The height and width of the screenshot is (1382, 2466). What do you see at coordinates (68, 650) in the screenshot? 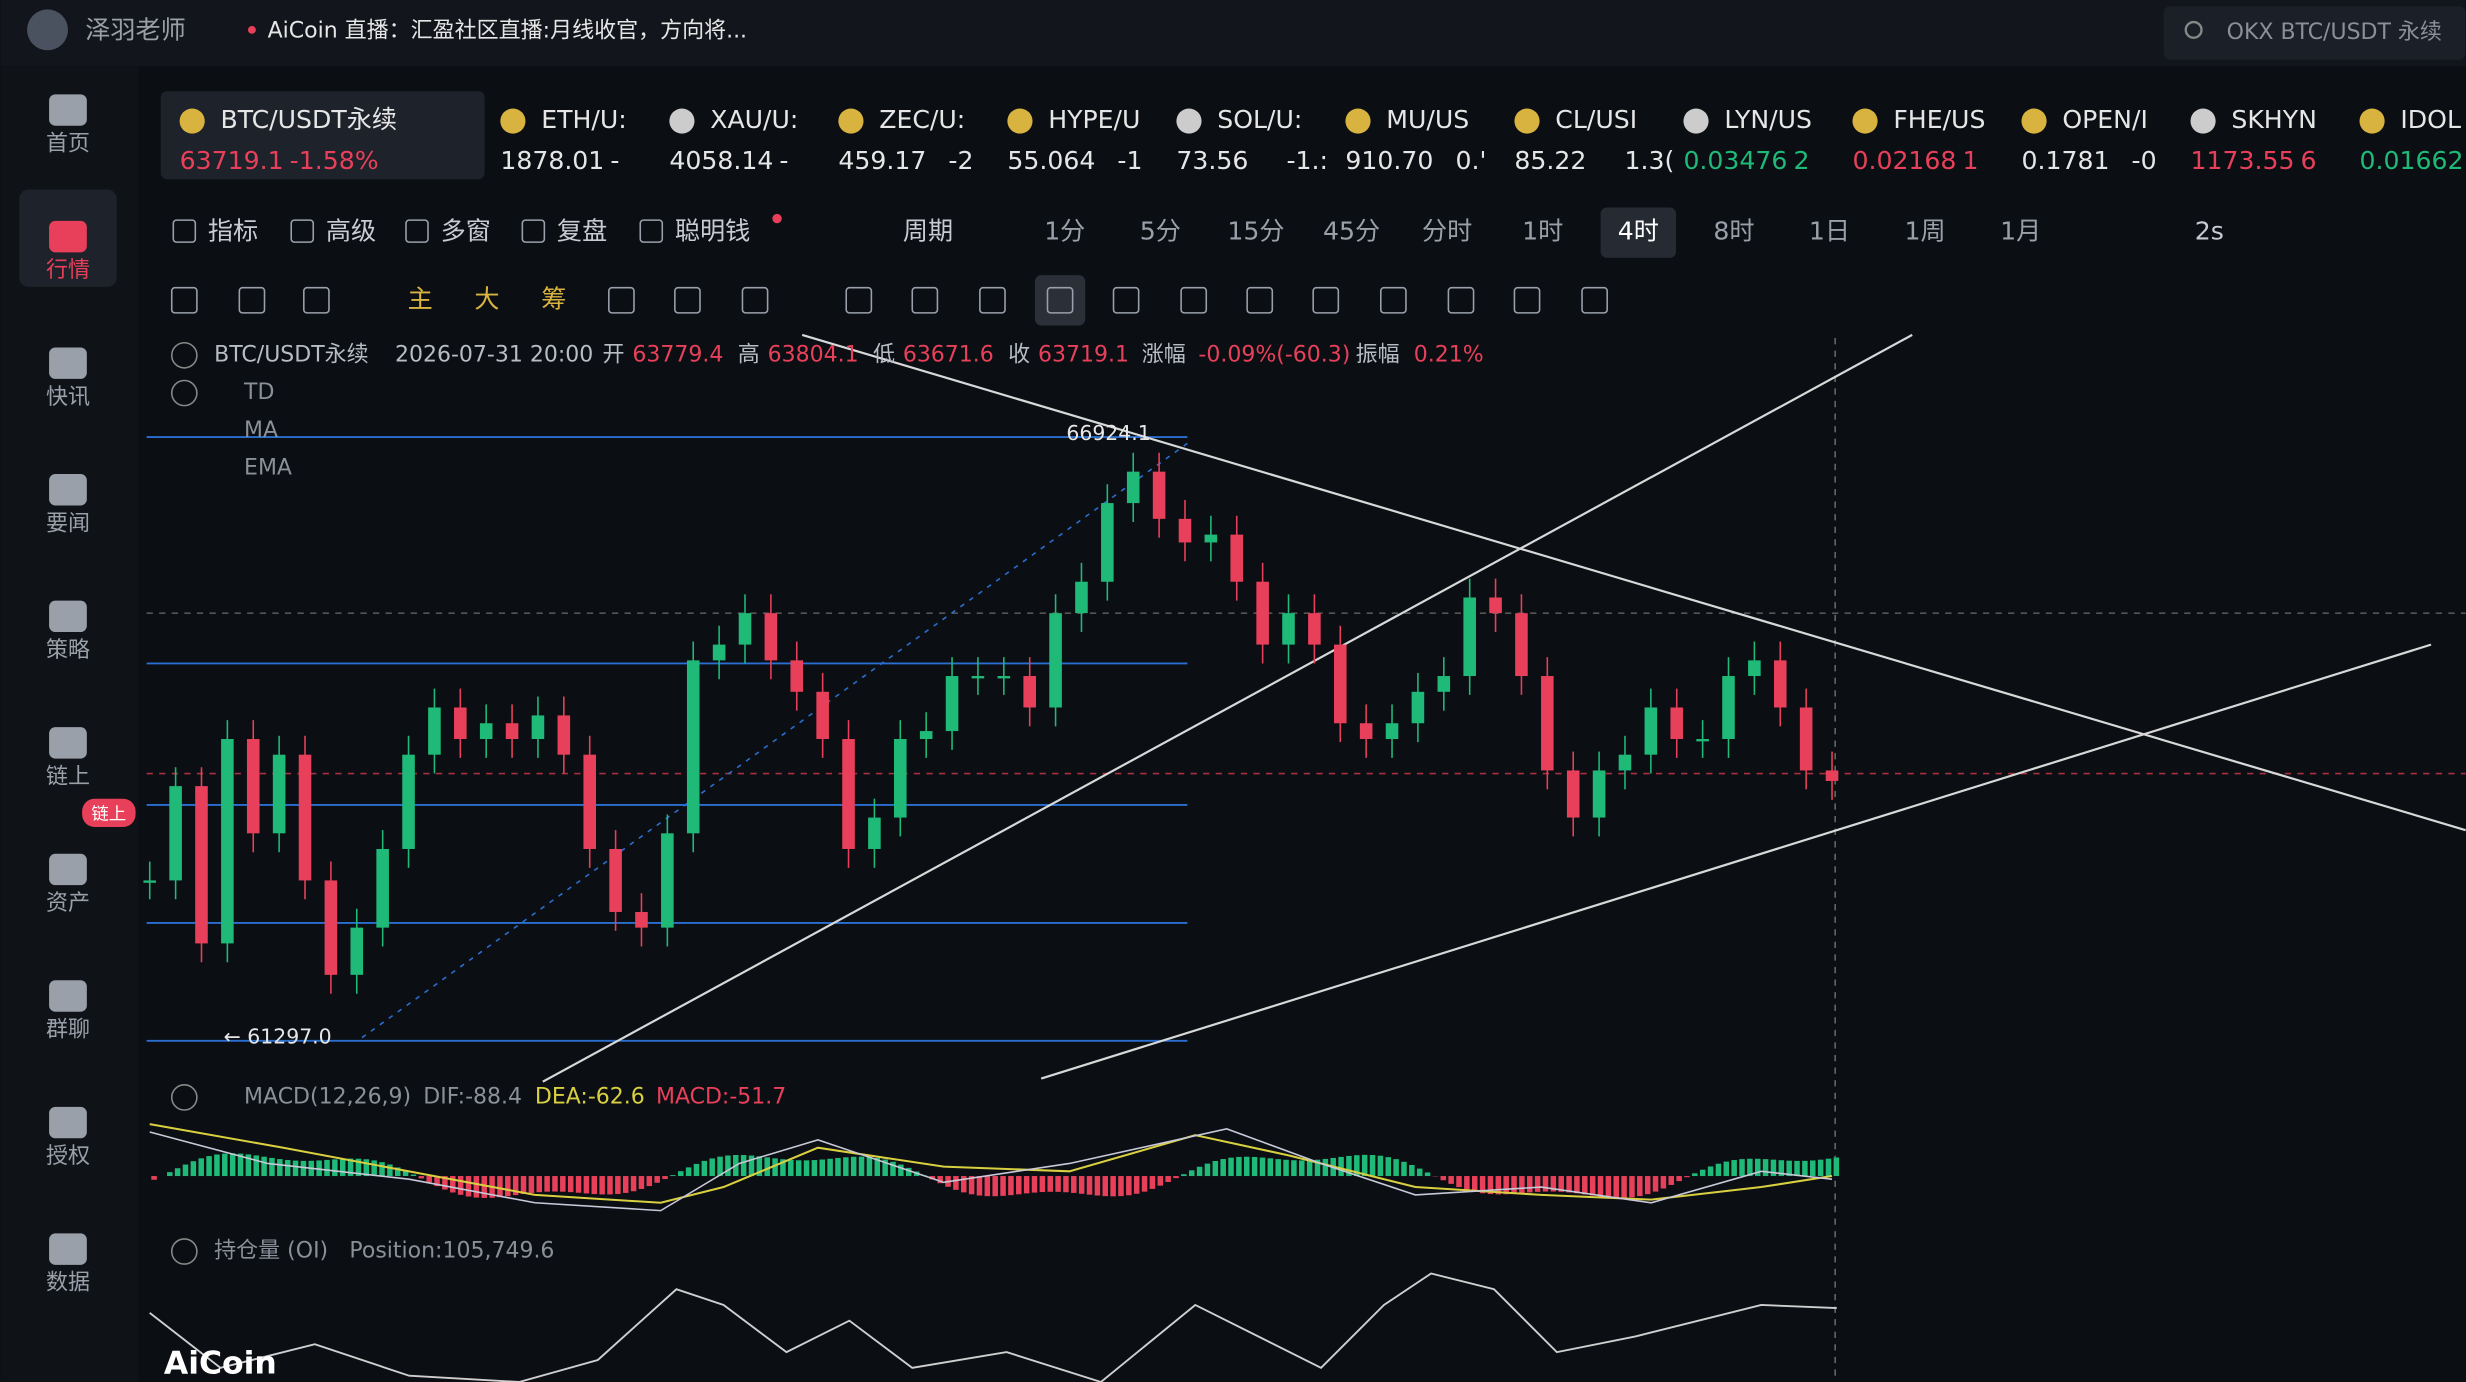
I see `sidebar-label: 策略` at bounding box center [68, 650].